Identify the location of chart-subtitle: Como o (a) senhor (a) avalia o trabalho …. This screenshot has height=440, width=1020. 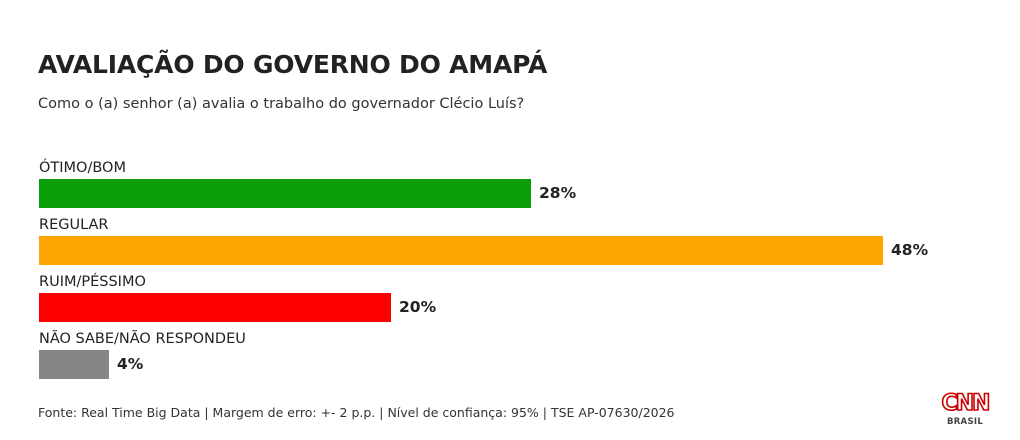
(281, 104).